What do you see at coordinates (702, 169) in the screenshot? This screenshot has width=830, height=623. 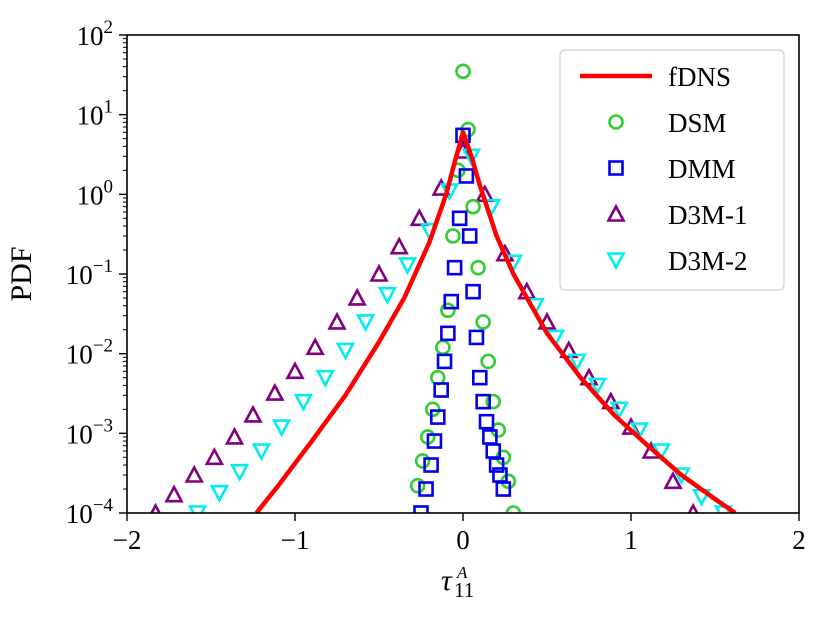 I see `legend-label: DMM` at bounding box center [702, 169].